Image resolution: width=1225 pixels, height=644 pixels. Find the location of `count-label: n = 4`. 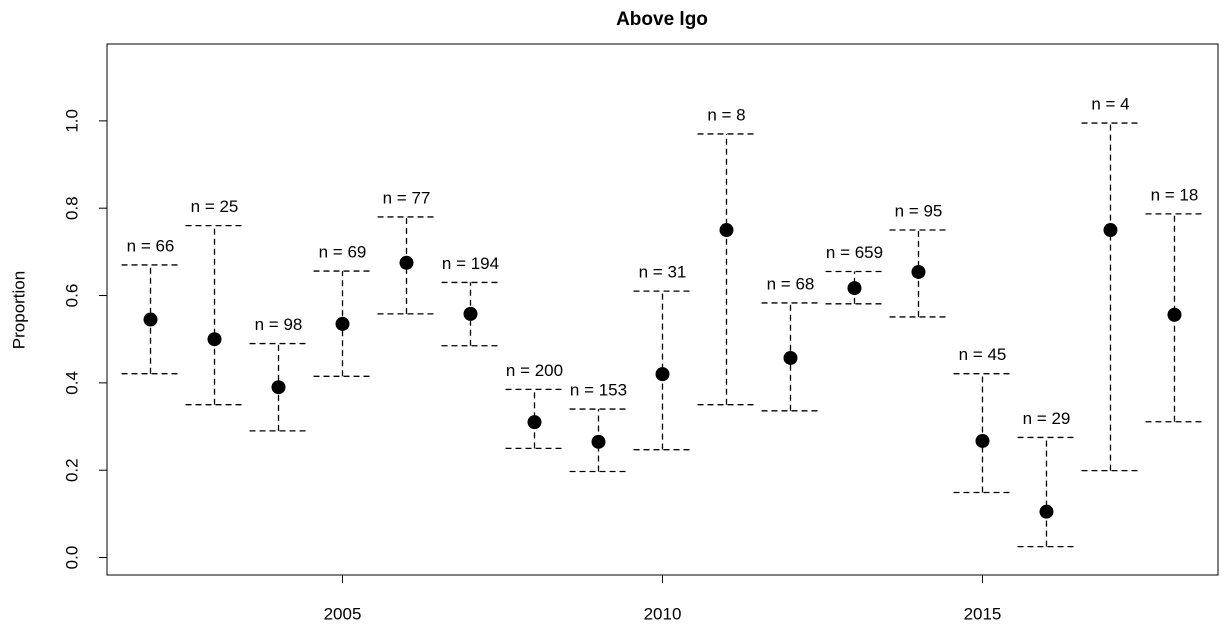

count-label: n = 4 is located at coordinates (1110, 104).